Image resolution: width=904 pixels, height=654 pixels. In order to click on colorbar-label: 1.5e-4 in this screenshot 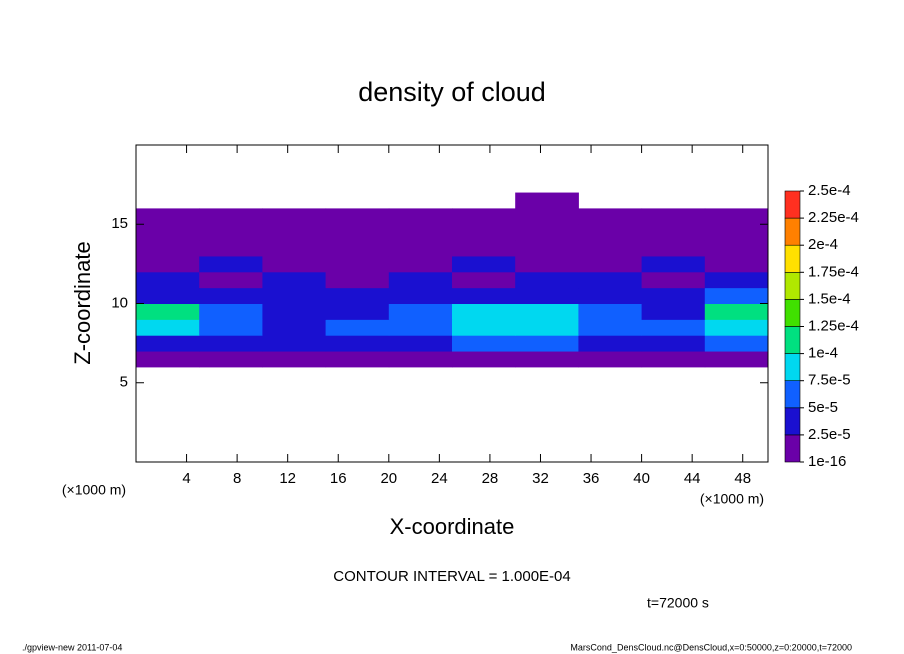, I will do `click(829, 298)`.